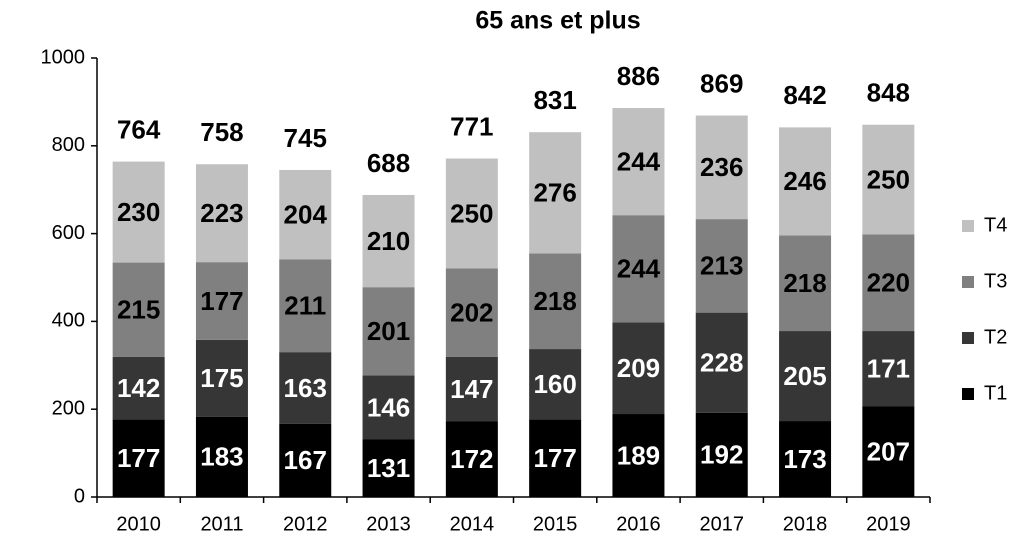 The height and width of the screenshot is (542, 1016). I want to click on value-label: 207, so click(888, 451).